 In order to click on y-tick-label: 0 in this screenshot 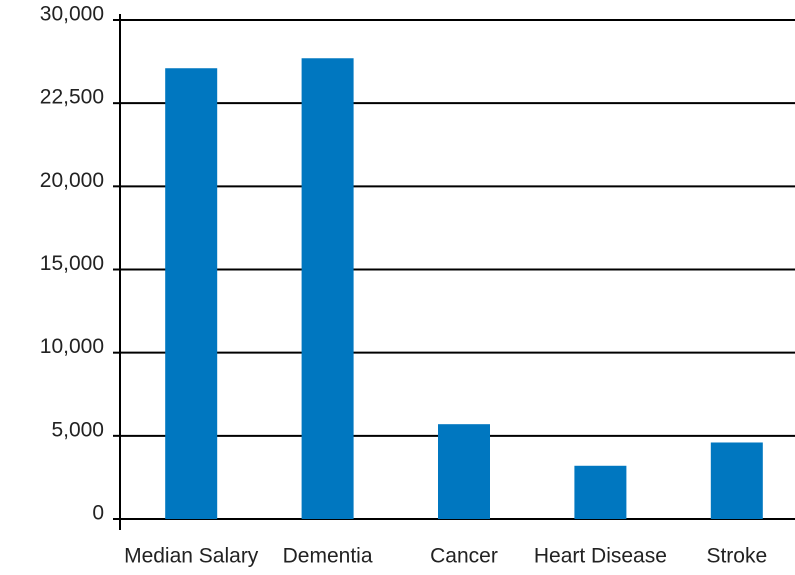, I will do `click(98, 513)`.